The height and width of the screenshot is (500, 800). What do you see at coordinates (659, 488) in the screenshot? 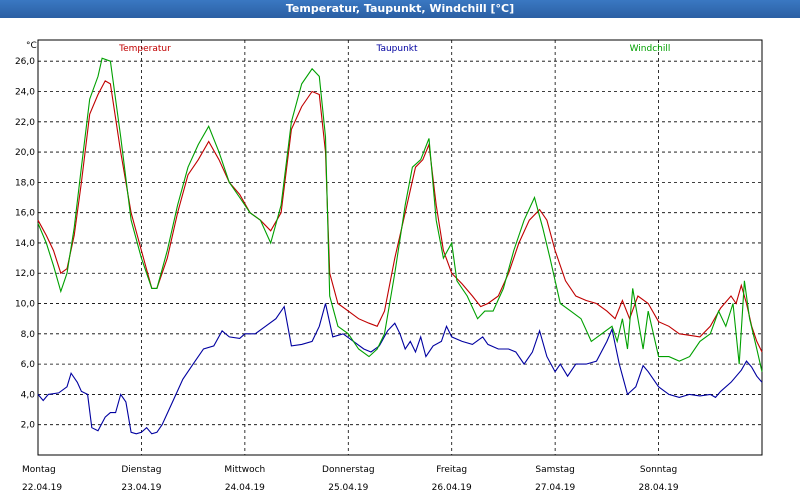
I see `x-tick-date-label: 28.04.19` at bounding box center [659, 488].